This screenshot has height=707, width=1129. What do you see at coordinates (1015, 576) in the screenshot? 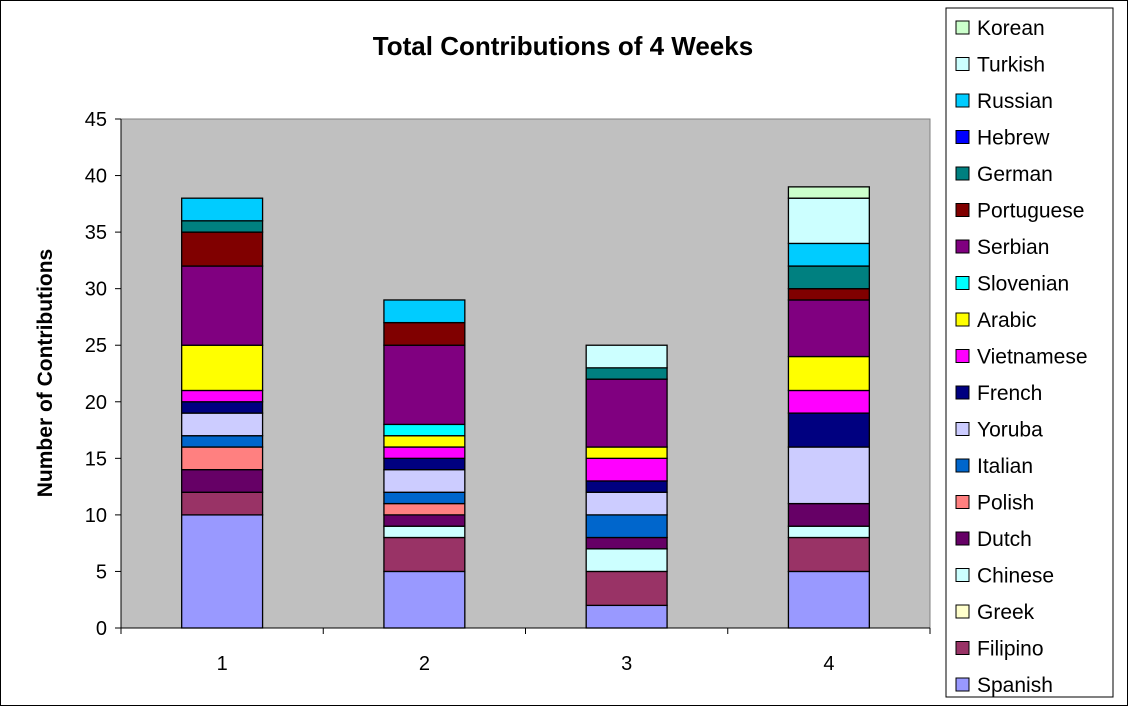
I see `legend-label: Chinese` at bounding box center [1015, 576].